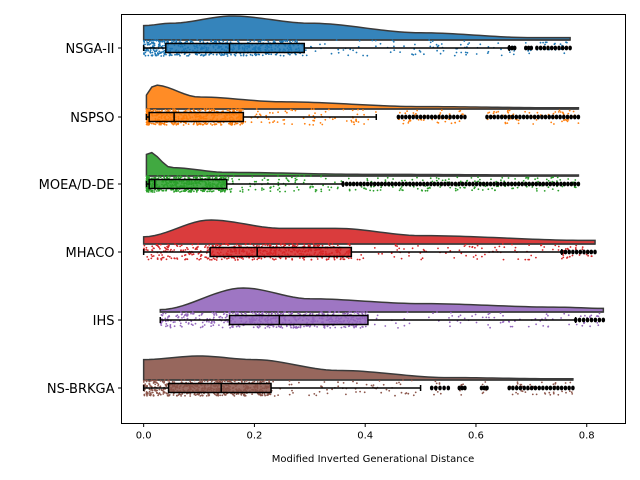 Image resolution: width=640 pixels, height=480 pixels. I want to click on series-nsga-ii, so click(357, 36).